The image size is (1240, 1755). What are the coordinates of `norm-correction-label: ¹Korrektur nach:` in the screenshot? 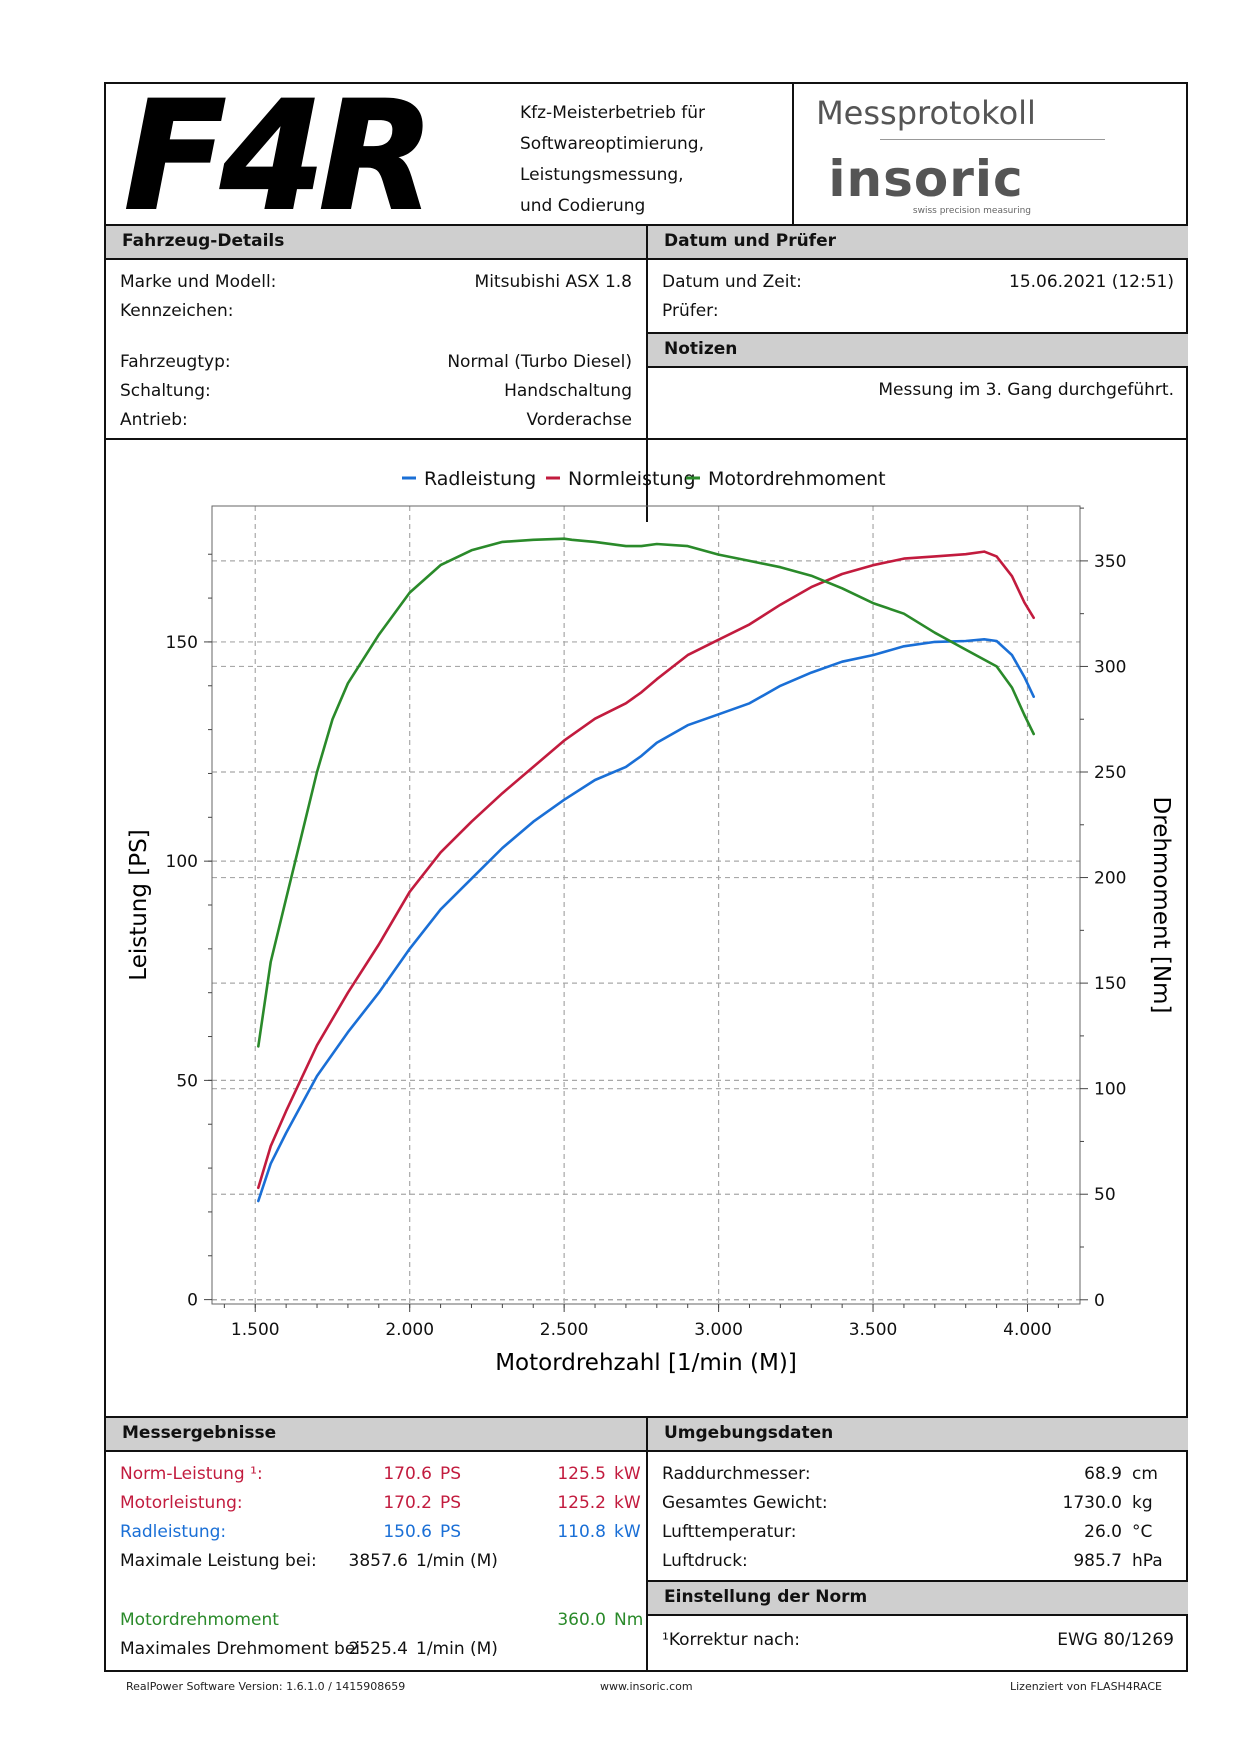 It's located at (731, 1640).